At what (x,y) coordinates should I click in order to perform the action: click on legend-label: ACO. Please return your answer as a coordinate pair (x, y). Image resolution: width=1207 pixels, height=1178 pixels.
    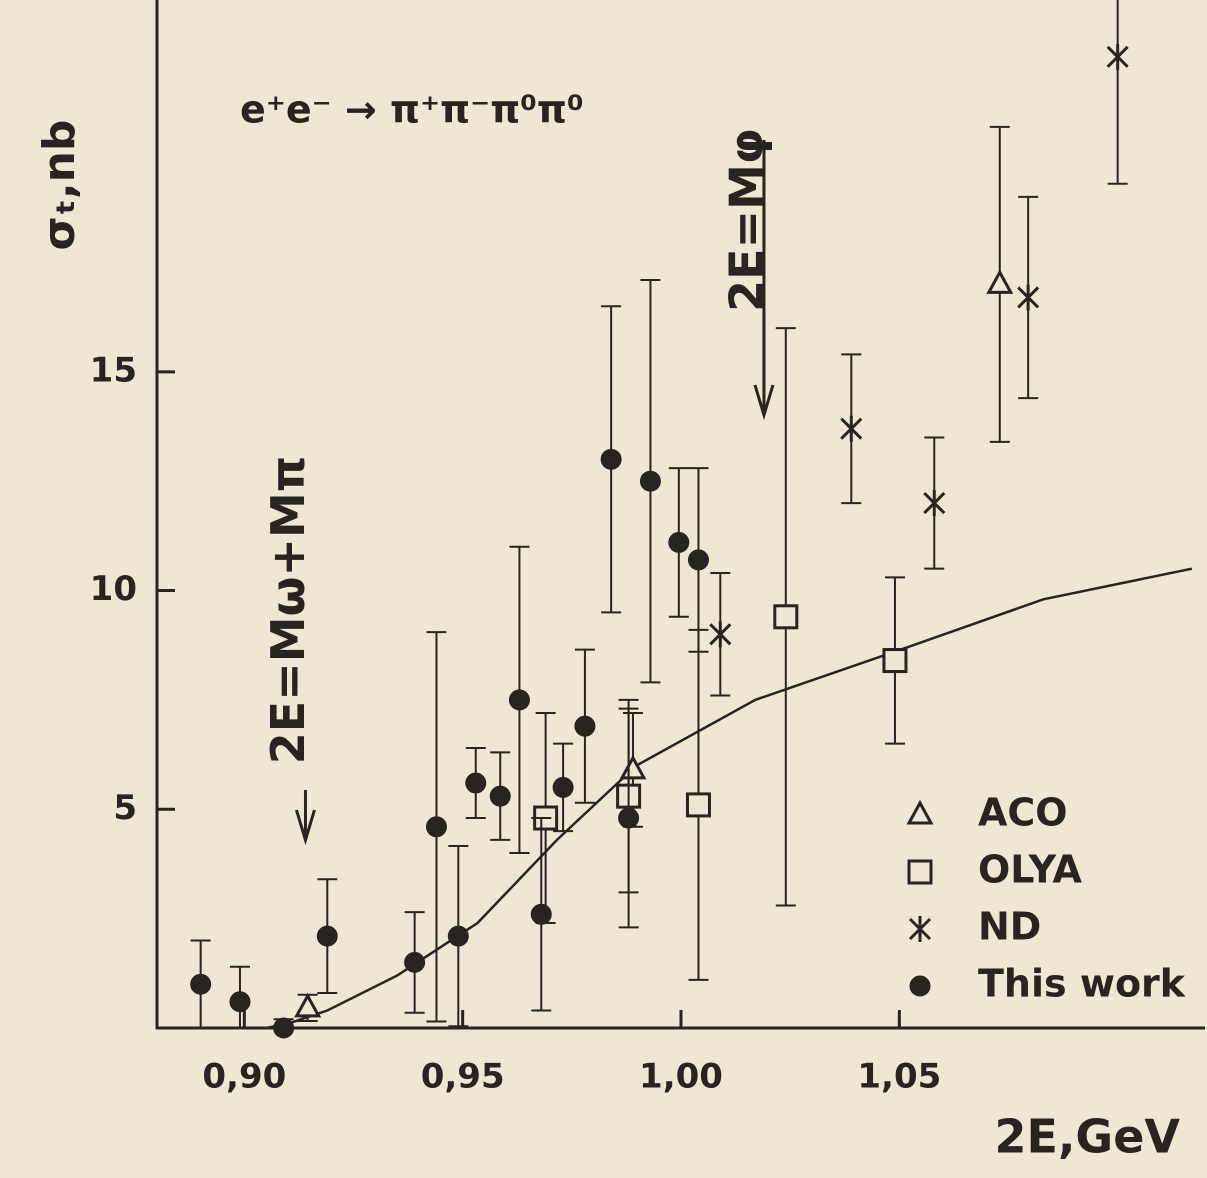
    Looking at the image, I should click on (1023, 813).